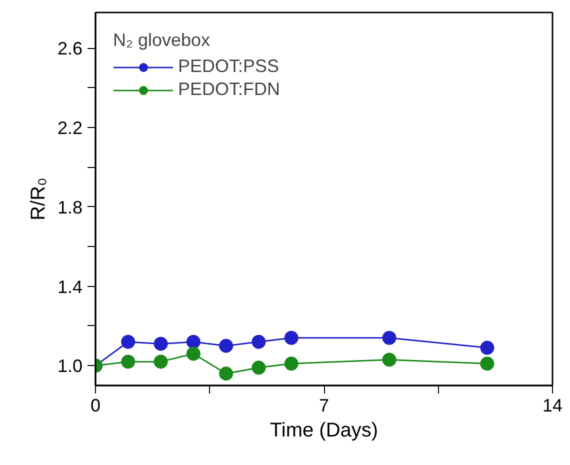 This screenshot has width=570, height=465. I want to click on legend-label: PEDOT:FDN, so click(229, 89).